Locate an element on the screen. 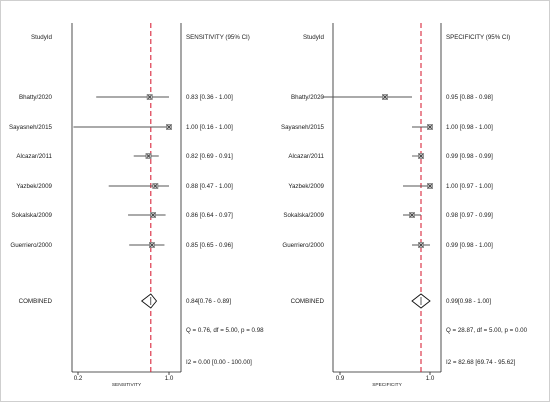 Image resolution: width=550 pixels, height=402 pixels. spec-x-tick-label: 1.0 is located at coordinates (430, 378).